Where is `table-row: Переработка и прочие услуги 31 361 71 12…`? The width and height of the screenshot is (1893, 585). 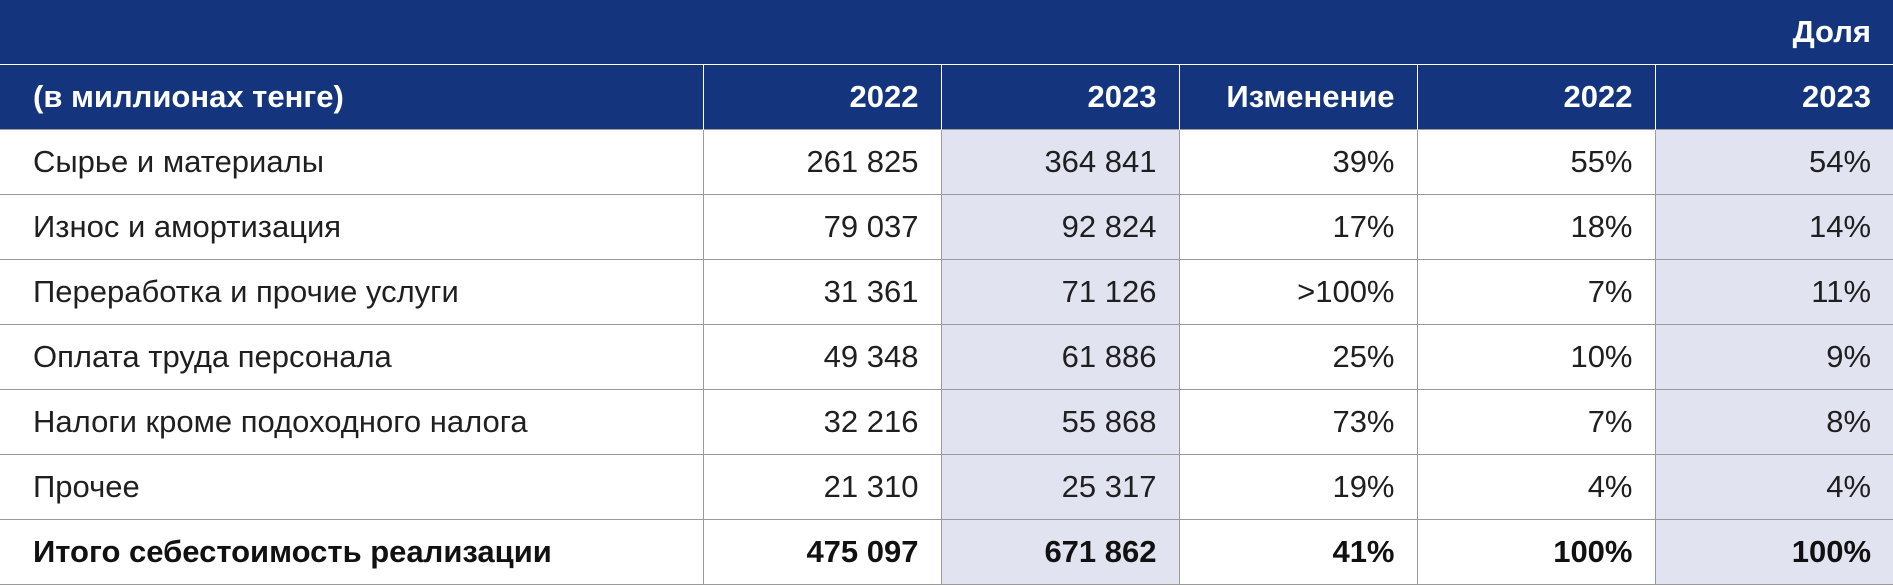 table-row: Переработка и прочие услуги 31 361 71 12… is located at coordinates (946, 292).